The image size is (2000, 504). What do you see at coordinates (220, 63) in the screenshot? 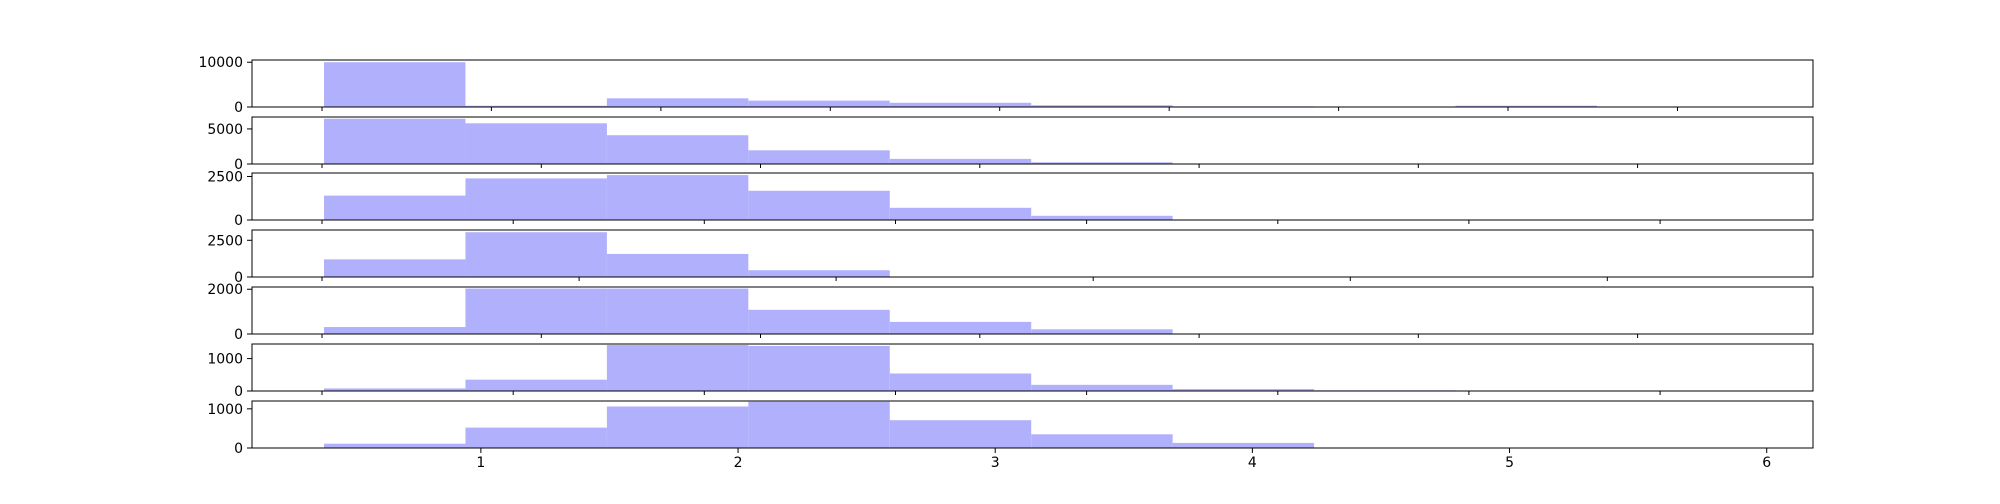
I see `y-tick-label: 10000` at bounding box center [220, 63].